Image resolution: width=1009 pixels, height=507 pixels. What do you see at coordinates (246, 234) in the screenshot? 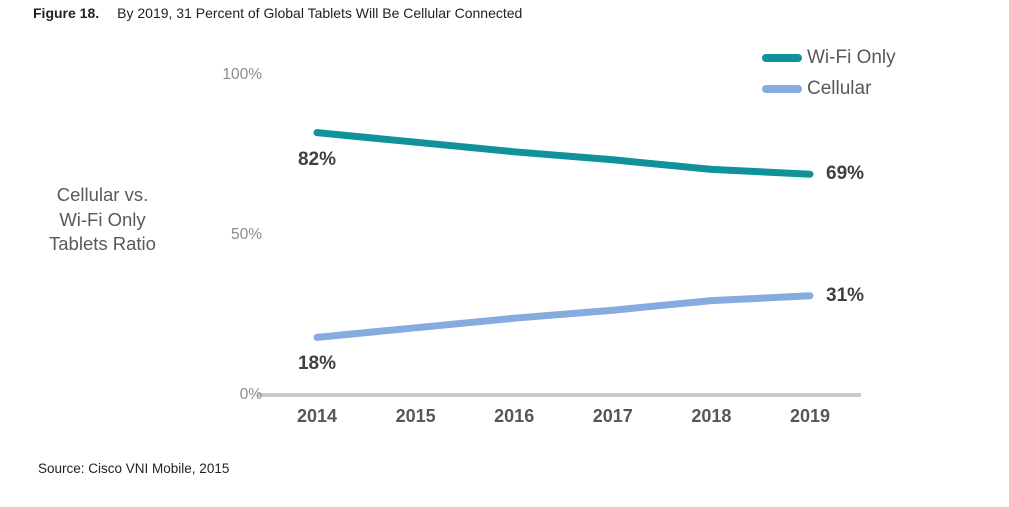
I see `y-tick-label: 50%` at bounding box center [246, 234].